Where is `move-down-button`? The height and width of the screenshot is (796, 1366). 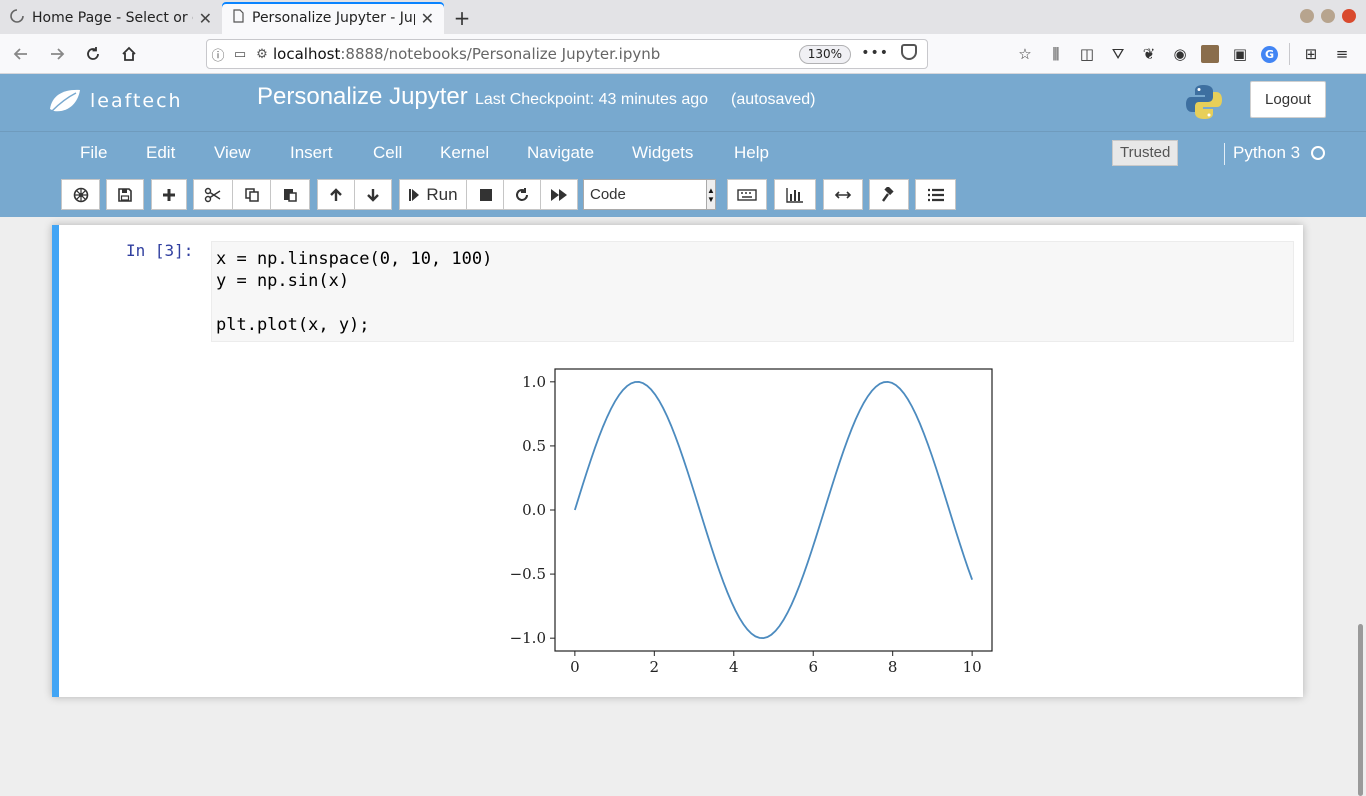 move-down-button is located at coordinates (373, 194).